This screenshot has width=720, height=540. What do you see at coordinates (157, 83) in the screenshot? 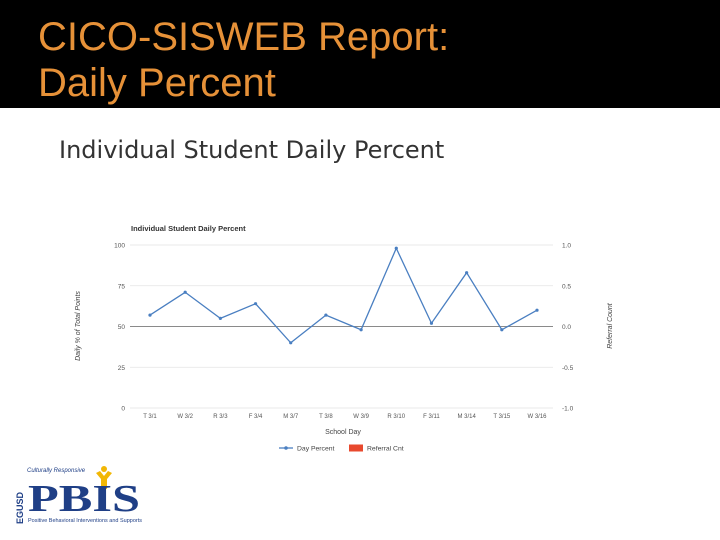
I see `slide-title-line-2: Daily Percent` at bounding box center [157, 83].